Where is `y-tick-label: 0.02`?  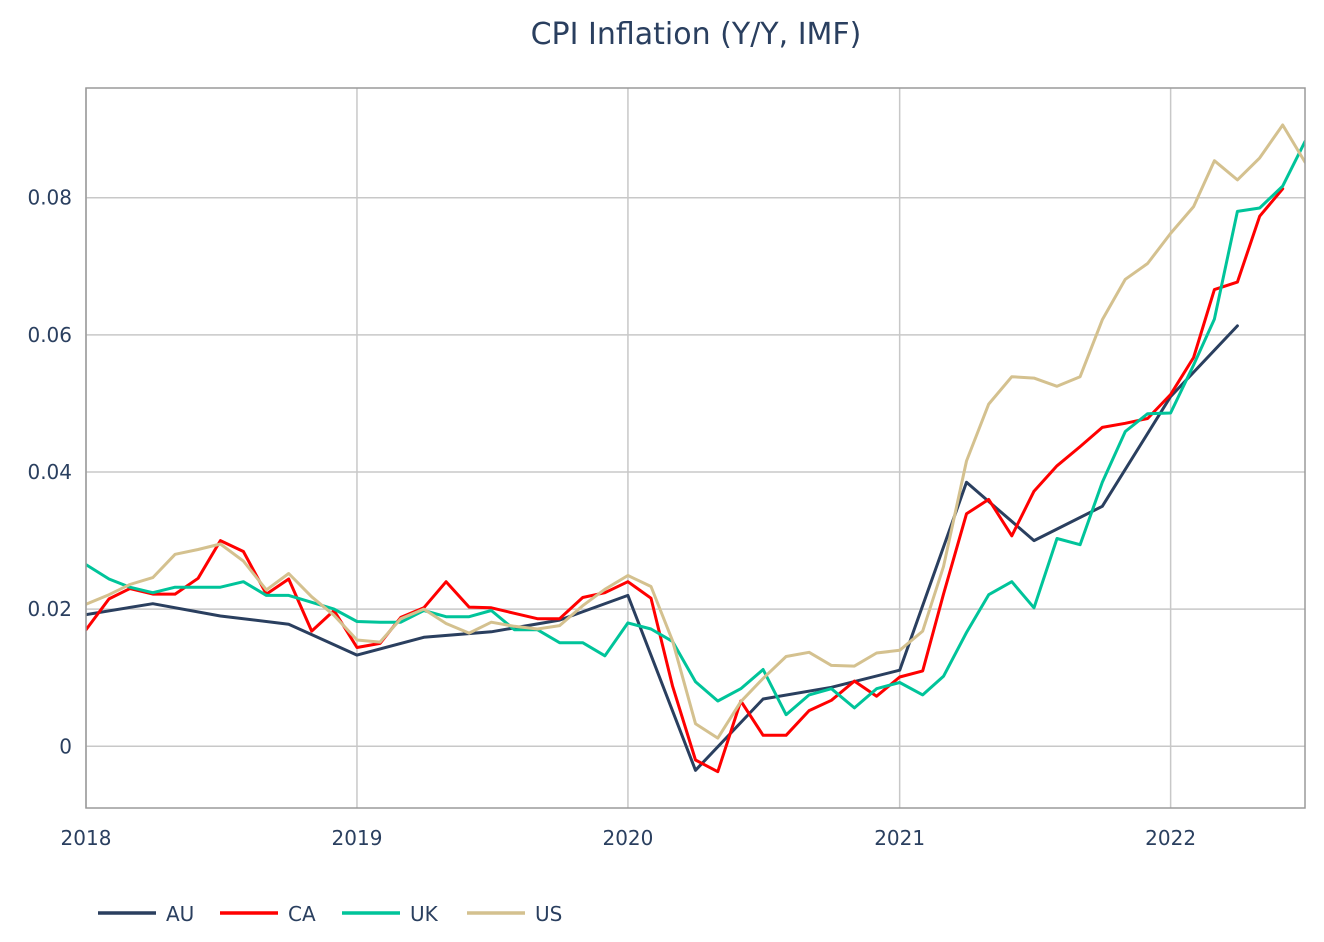 y-tick-label: 0.02 is located at coordinates (49, 609).